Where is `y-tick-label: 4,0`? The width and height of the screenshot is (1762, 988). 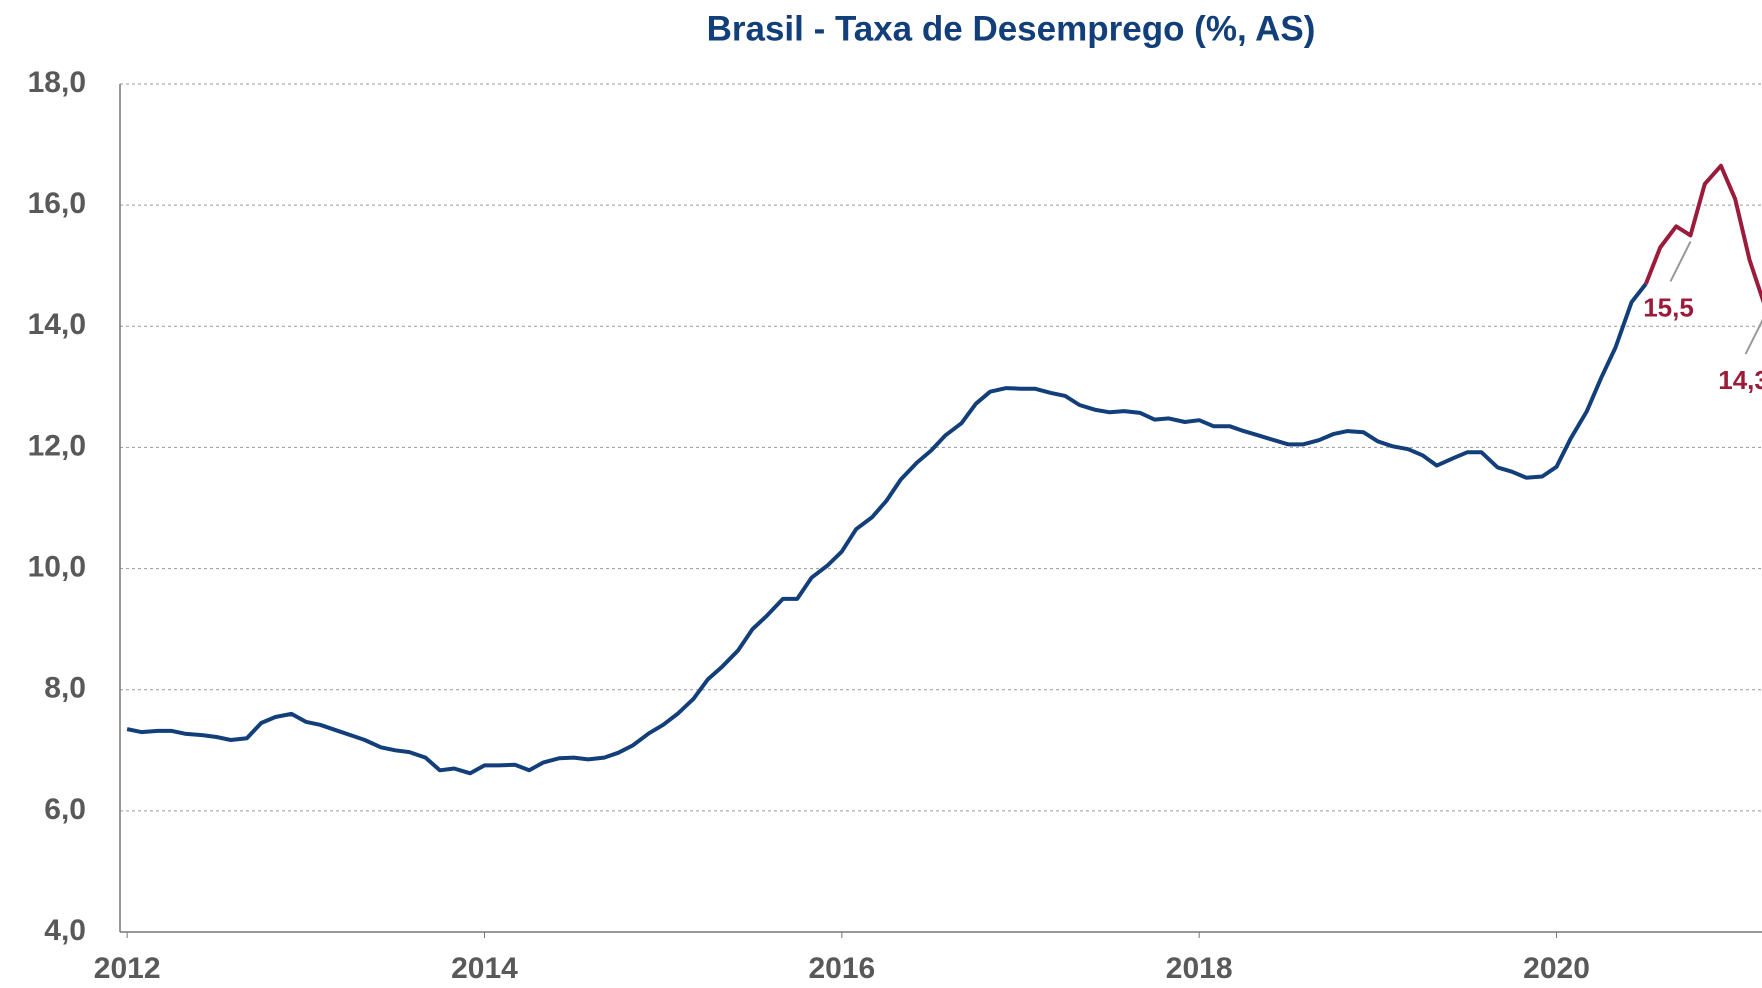
y-tick-label: 4,0 is located at coordinates (65, 930).